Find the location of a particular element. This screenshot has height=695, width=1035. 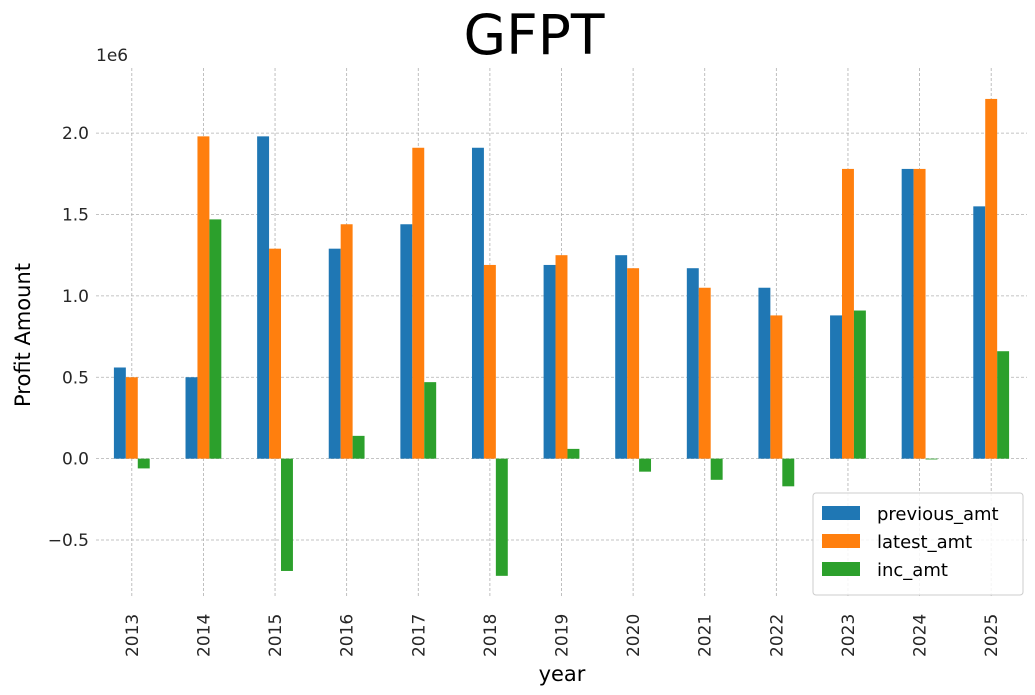

bar-previous_amt-2017 is located at coordinates (406, 341).